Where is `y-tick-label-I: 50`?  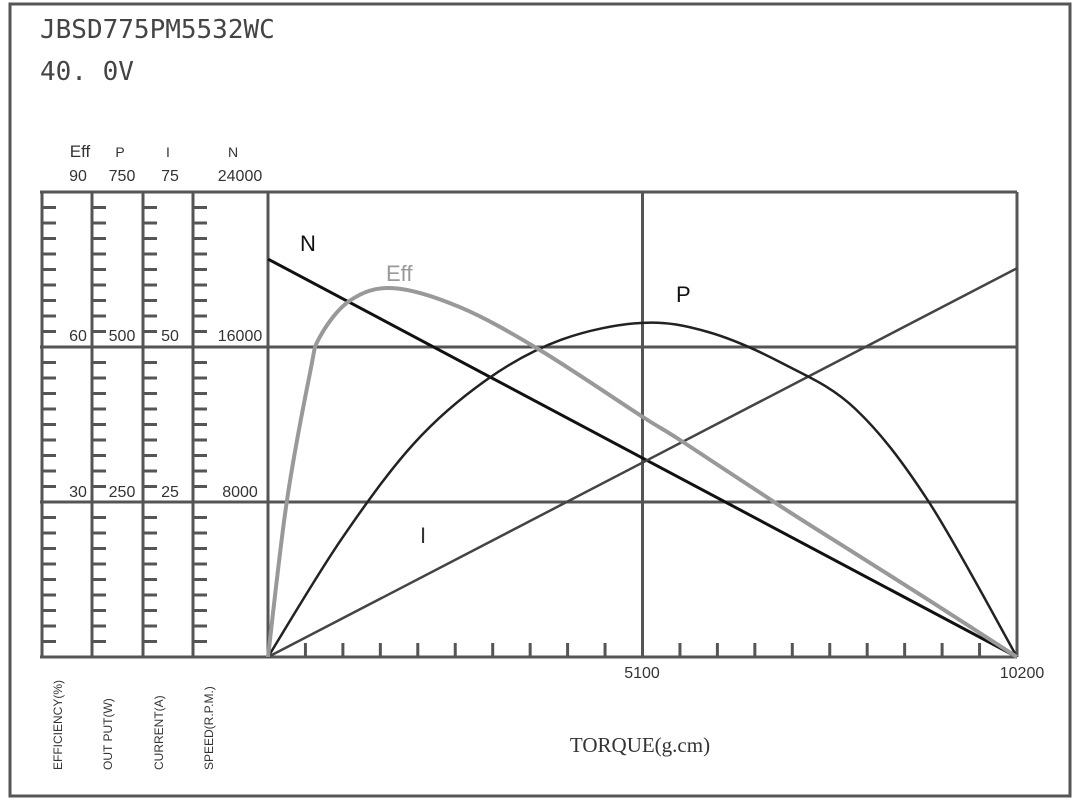
y-tick-label-I: 50 is located at coordinates (170, 336).